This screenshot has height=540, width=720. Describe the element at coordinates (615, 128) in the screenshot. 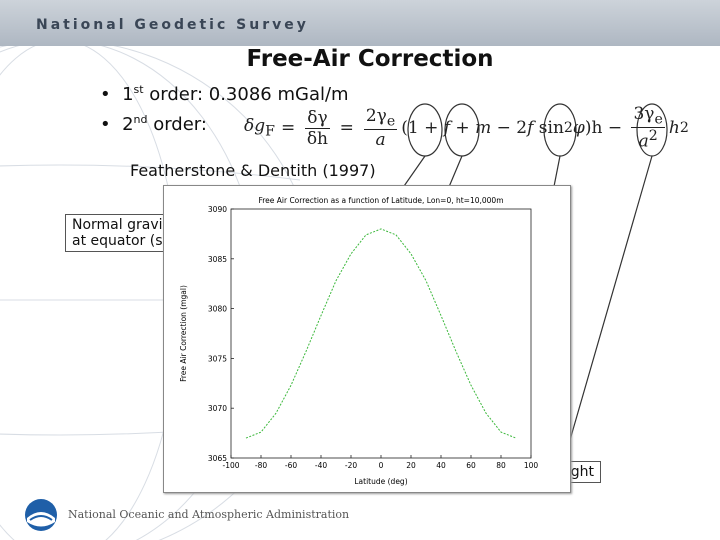

I see `math: −` at that location.